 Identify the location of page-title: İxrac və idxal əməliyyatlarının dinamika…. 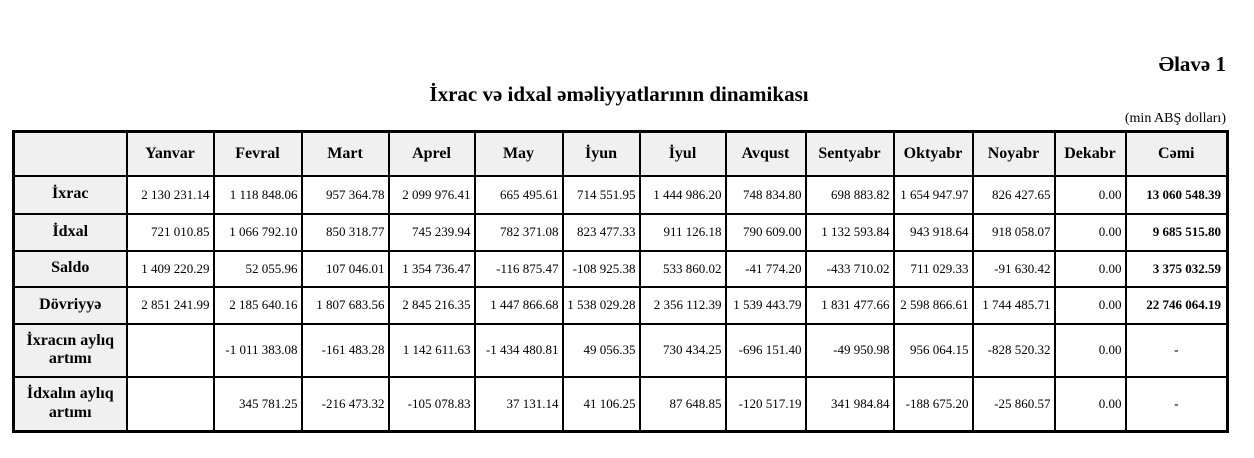
(619, 94).